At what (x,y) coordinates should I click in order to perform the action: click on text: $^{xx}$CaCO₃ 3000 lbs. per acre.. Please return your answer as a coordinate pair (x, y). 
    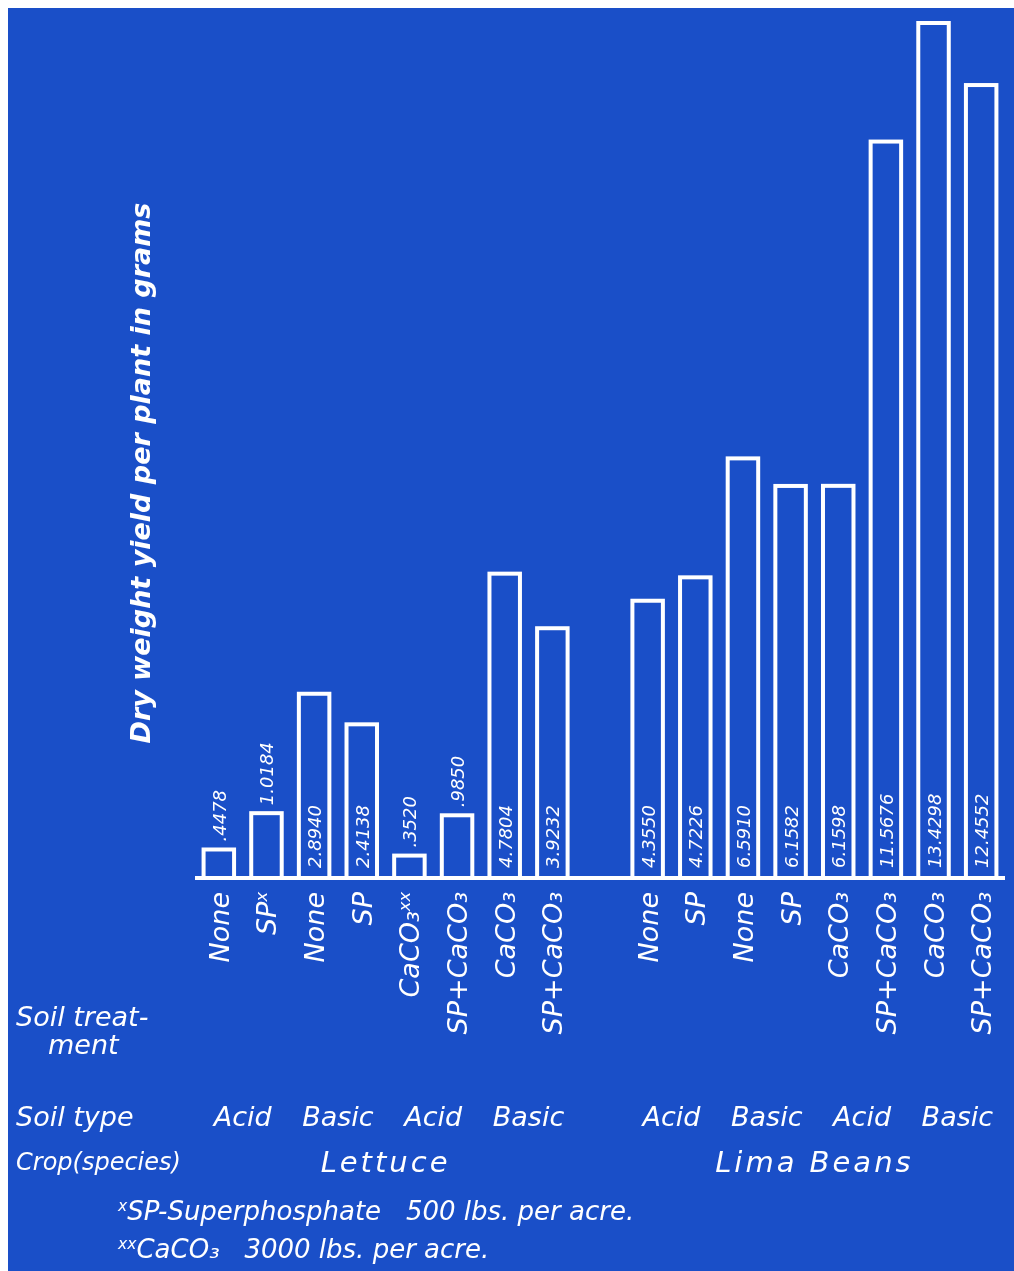
    Looking at the image, I should click on (303, 1249).